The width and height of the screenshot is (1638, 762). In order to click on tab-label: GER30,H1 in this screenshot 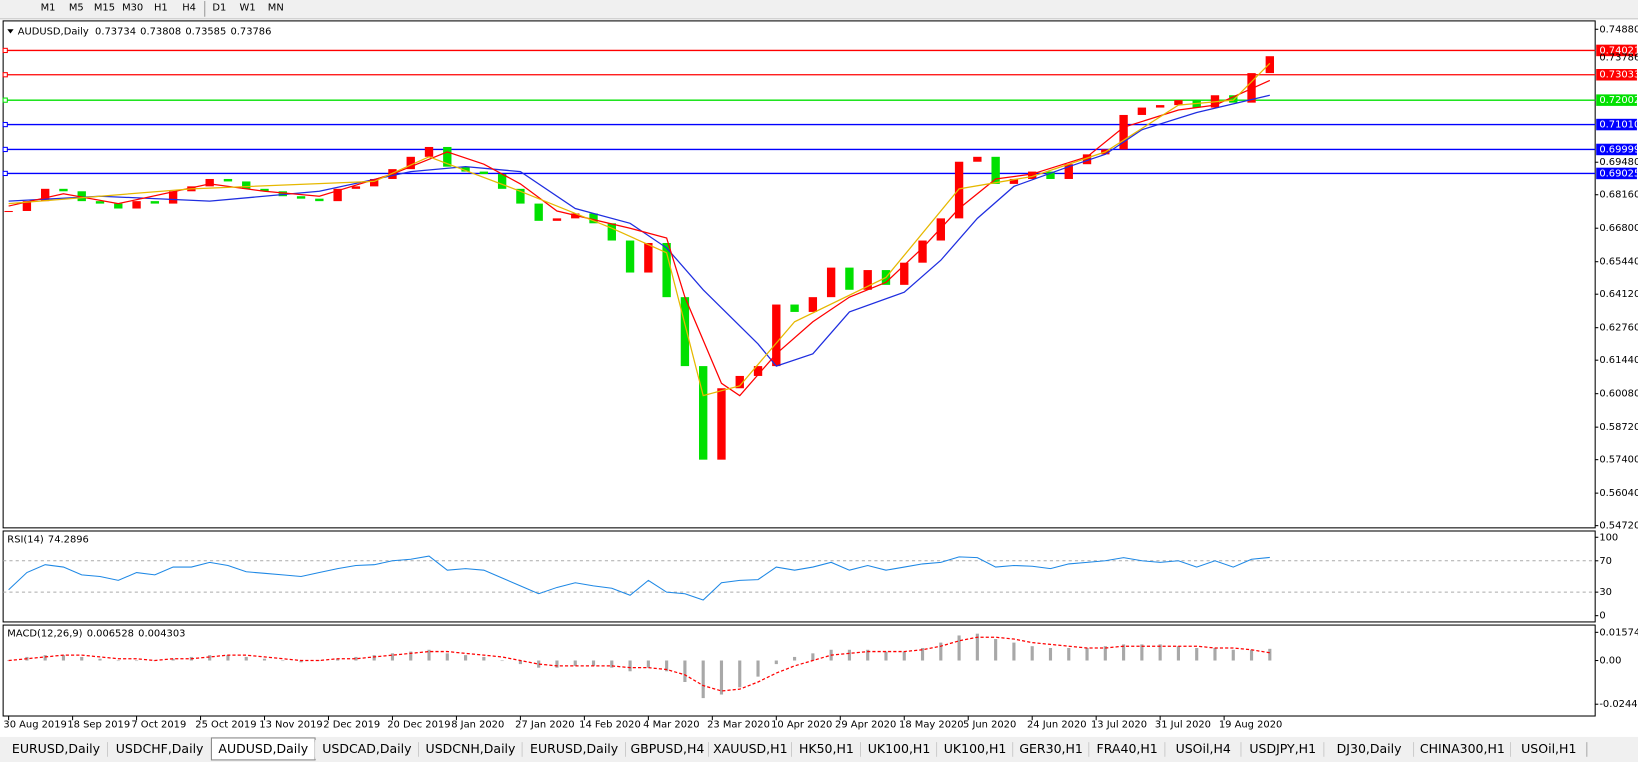, I will do `click(1051, 748)`.